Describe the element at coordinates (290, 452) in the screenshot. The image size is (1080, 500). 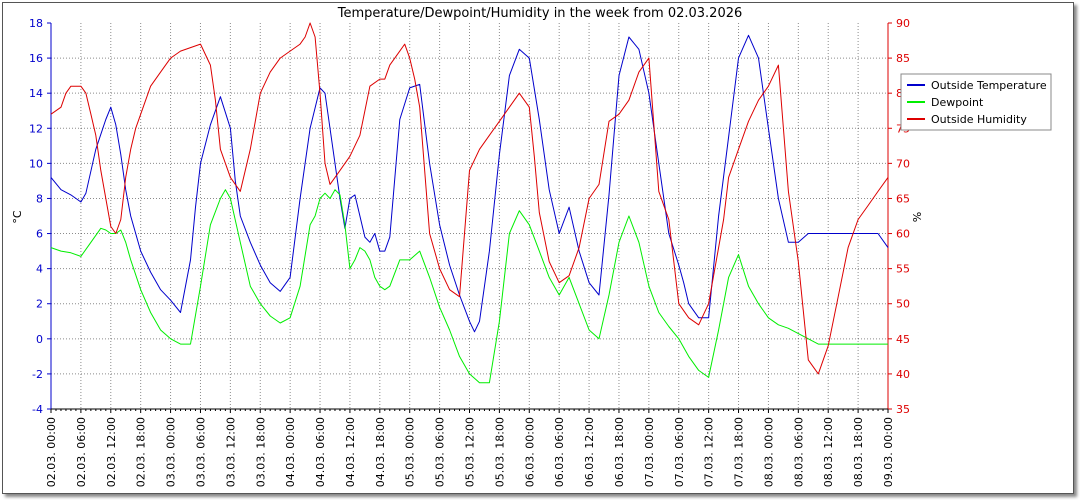
I see `x-tick-label: 04.03. 00:00` at that location.